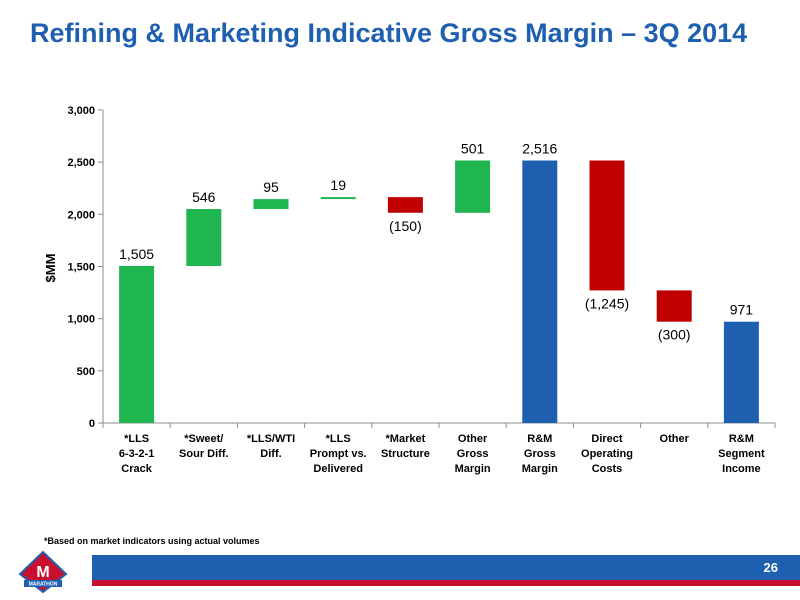  What do you see at coordinates (81, 320) in the screenshot?
I see `y-tick-label: 1,000` at bounding box center [81, 320].